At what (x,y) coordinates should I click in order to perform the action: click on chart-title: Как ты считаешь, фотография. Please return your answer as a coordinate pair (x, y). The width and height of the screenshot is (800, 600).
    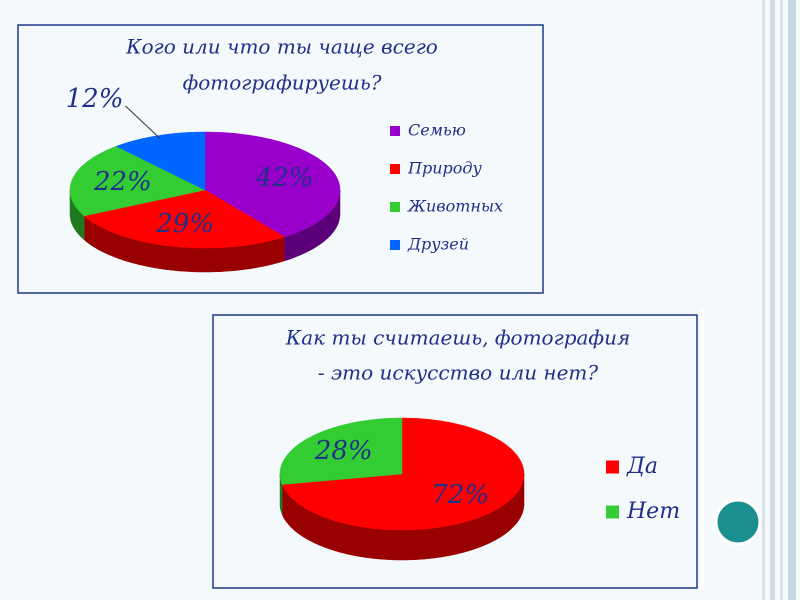
    Looking at the image, I should click on (457, 338).